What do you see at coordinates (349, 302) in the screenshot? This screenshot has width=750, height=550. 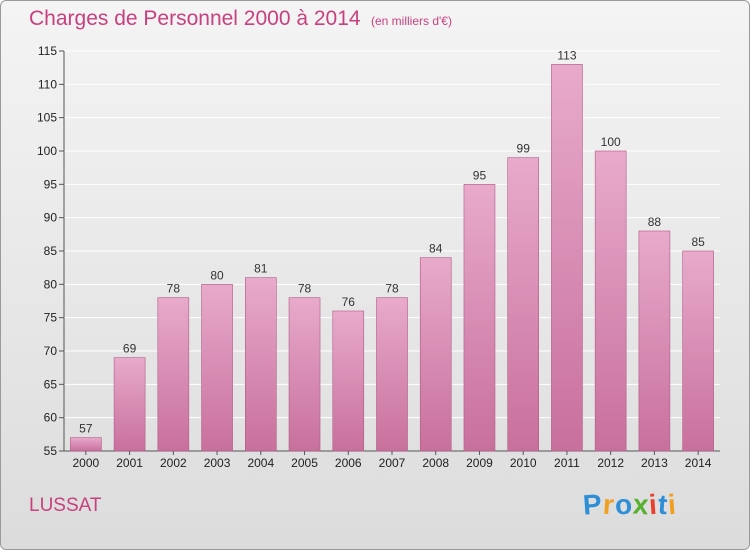 I see `data-label: 76` at bounding box center [349, 302].